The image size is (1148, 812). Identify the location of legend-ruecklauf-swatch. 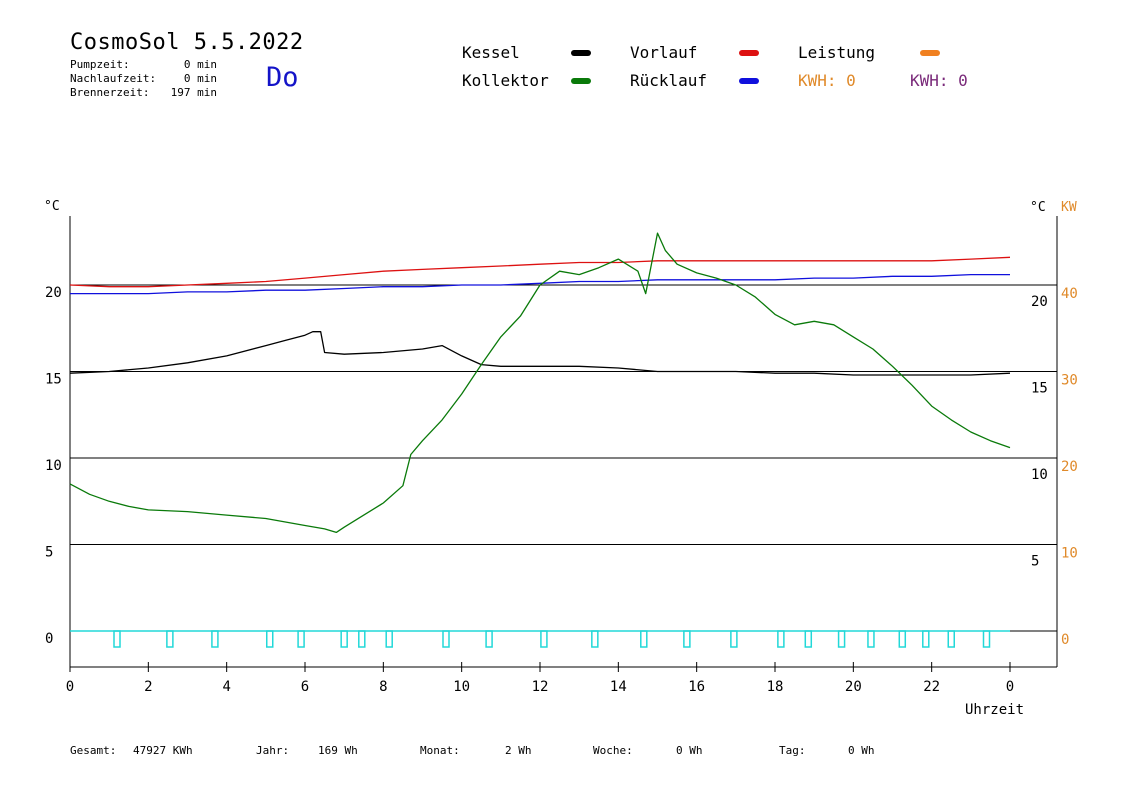
(749, 81).